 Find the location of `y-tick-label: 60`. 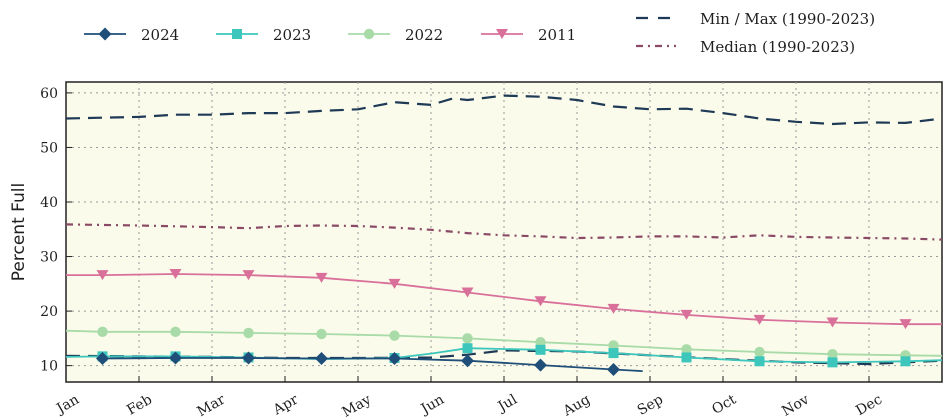

y-tick-label: 60 is located at coordinates (49, 94).